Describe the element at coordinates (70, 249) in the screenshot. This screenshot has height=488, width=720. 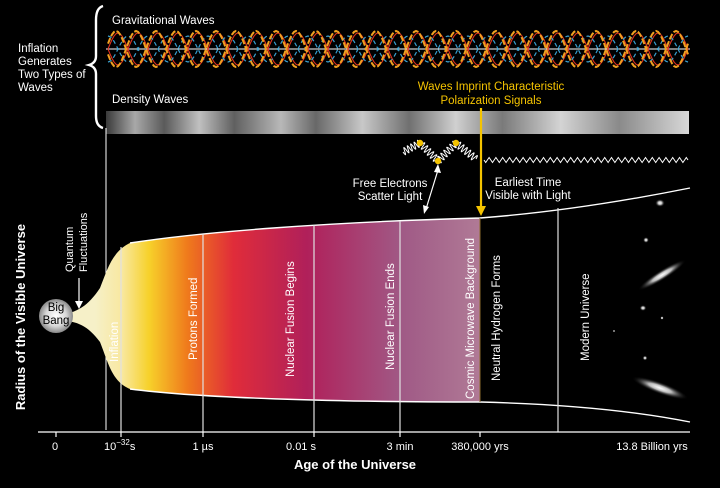
I see `svg-text: Quantum` at that location.